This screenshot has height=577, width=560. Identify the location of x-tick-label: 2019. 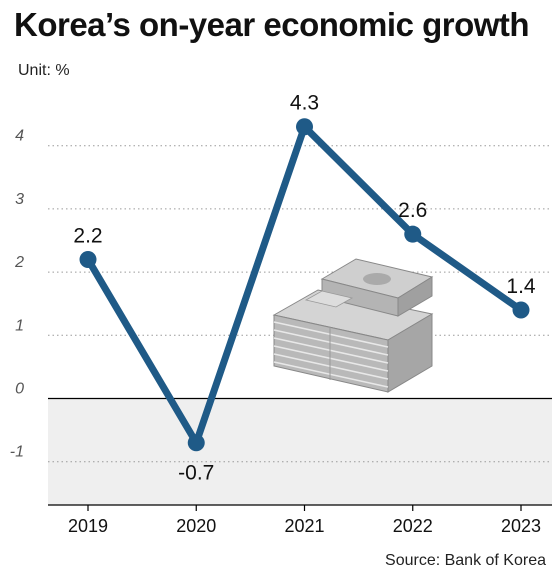
(88, 526).